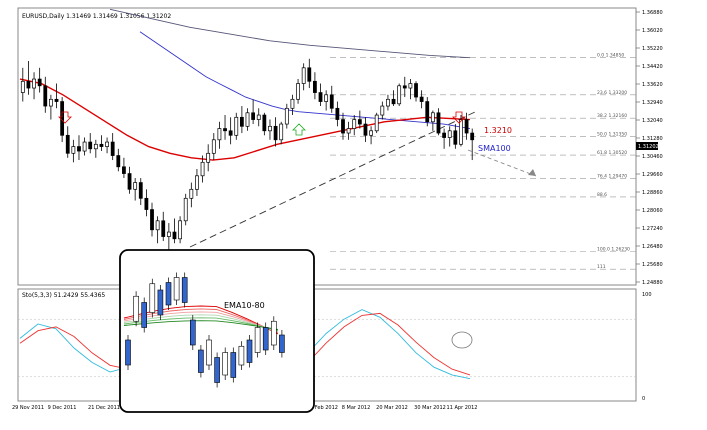 Image resolution: width=707 pixels, height=430 pixels. Describe the element at coordinates (652, 211) in the screenshot. I see `price-tick-label: 1.28060` at that location.